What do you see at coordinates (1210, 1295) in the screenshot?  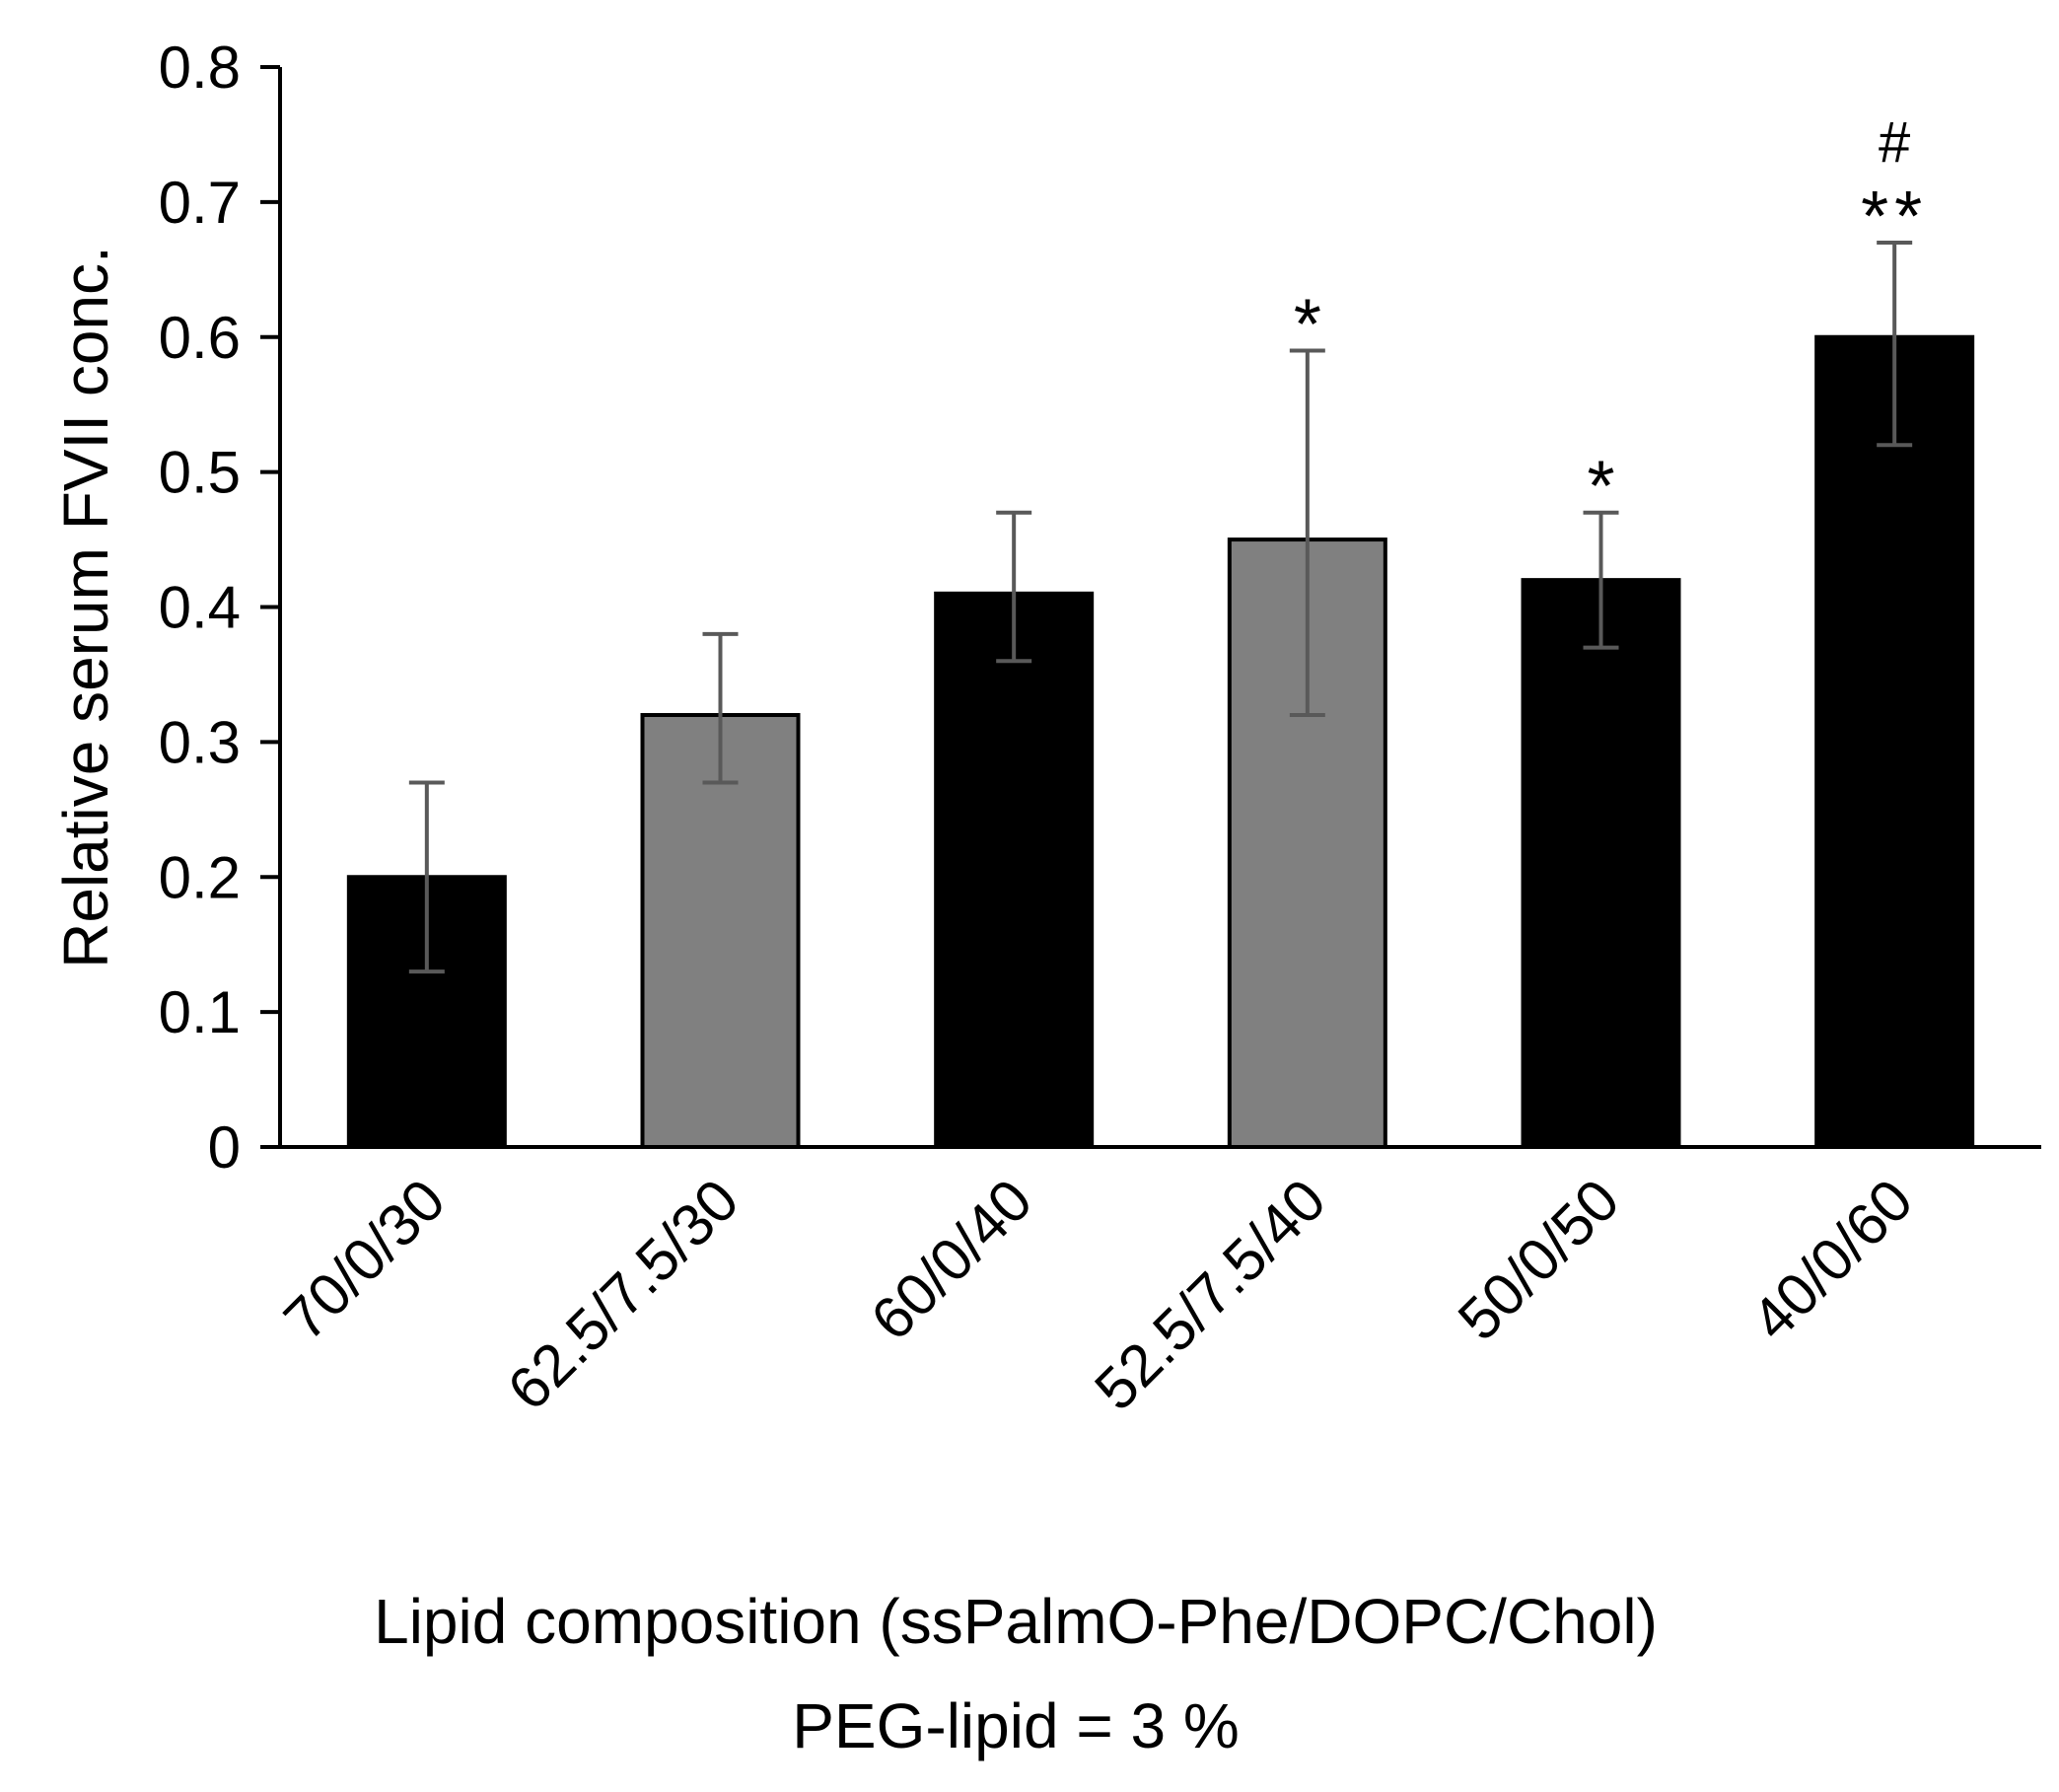 I see `x-category-label: 52.5/7.5/40` at bounding box center [1210, 1295].